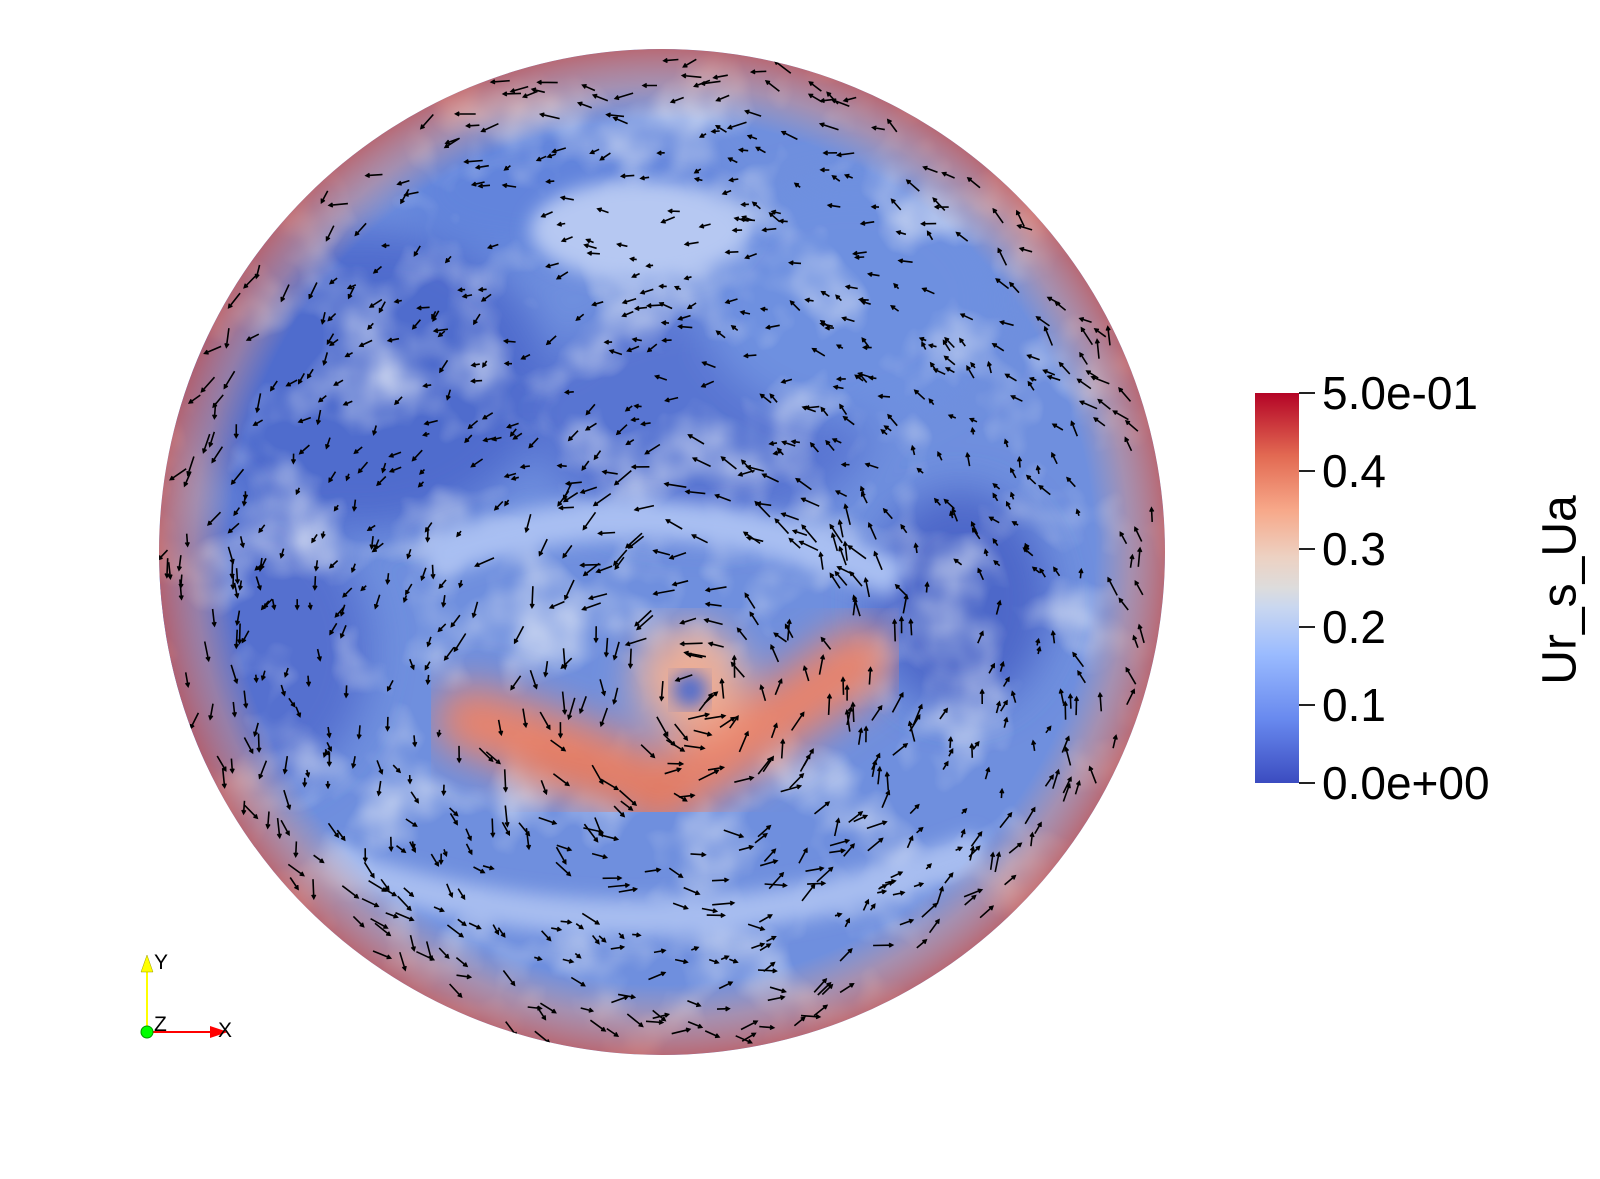 This screenshot has height=1179, width=1600. What do you see at coordinates (1354, 627) in the screenshot?
I see `colorbar-tick-label: 0.2` at bounding box center [1354, 627].